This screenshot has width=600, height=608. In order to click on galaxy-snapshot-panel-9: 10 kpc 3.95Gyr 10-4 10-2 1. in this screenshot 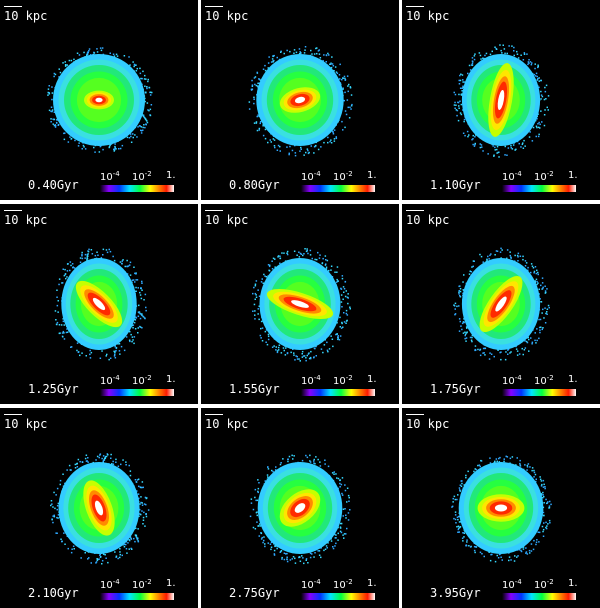, I will do `click(501, 508)`.